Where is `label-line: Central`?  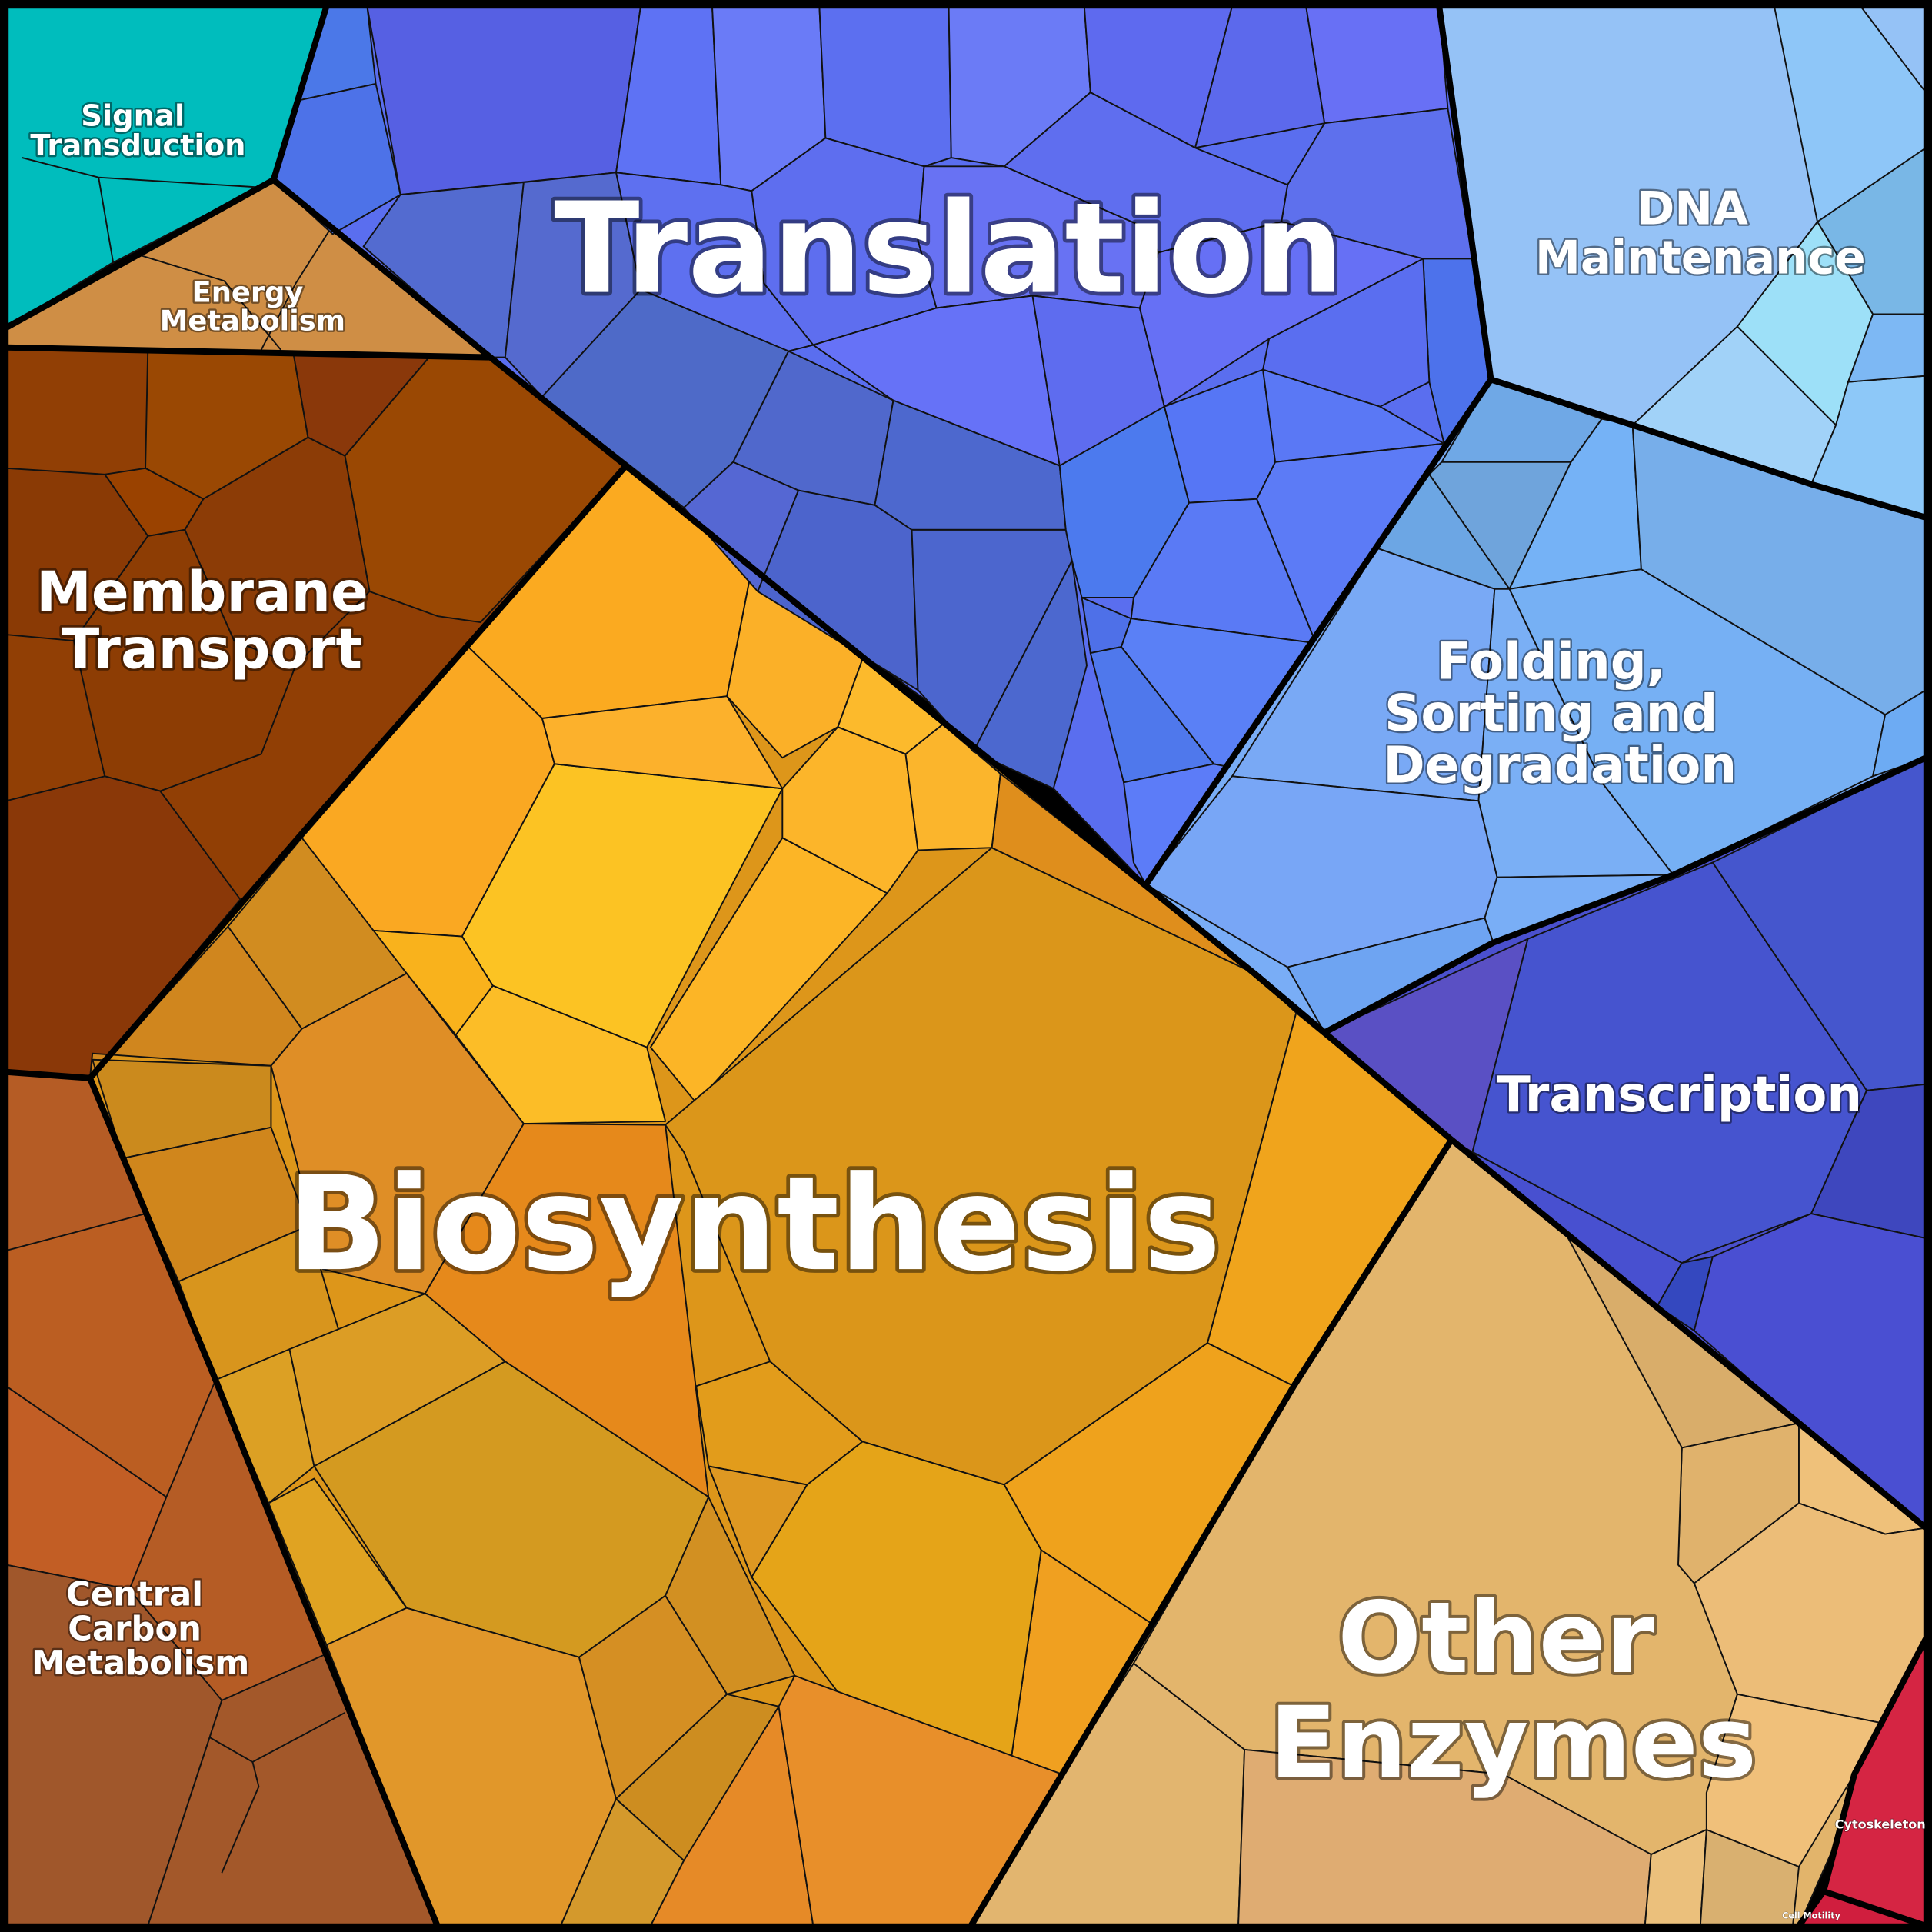 label-line: Central is located at coordinates (134, 1594).